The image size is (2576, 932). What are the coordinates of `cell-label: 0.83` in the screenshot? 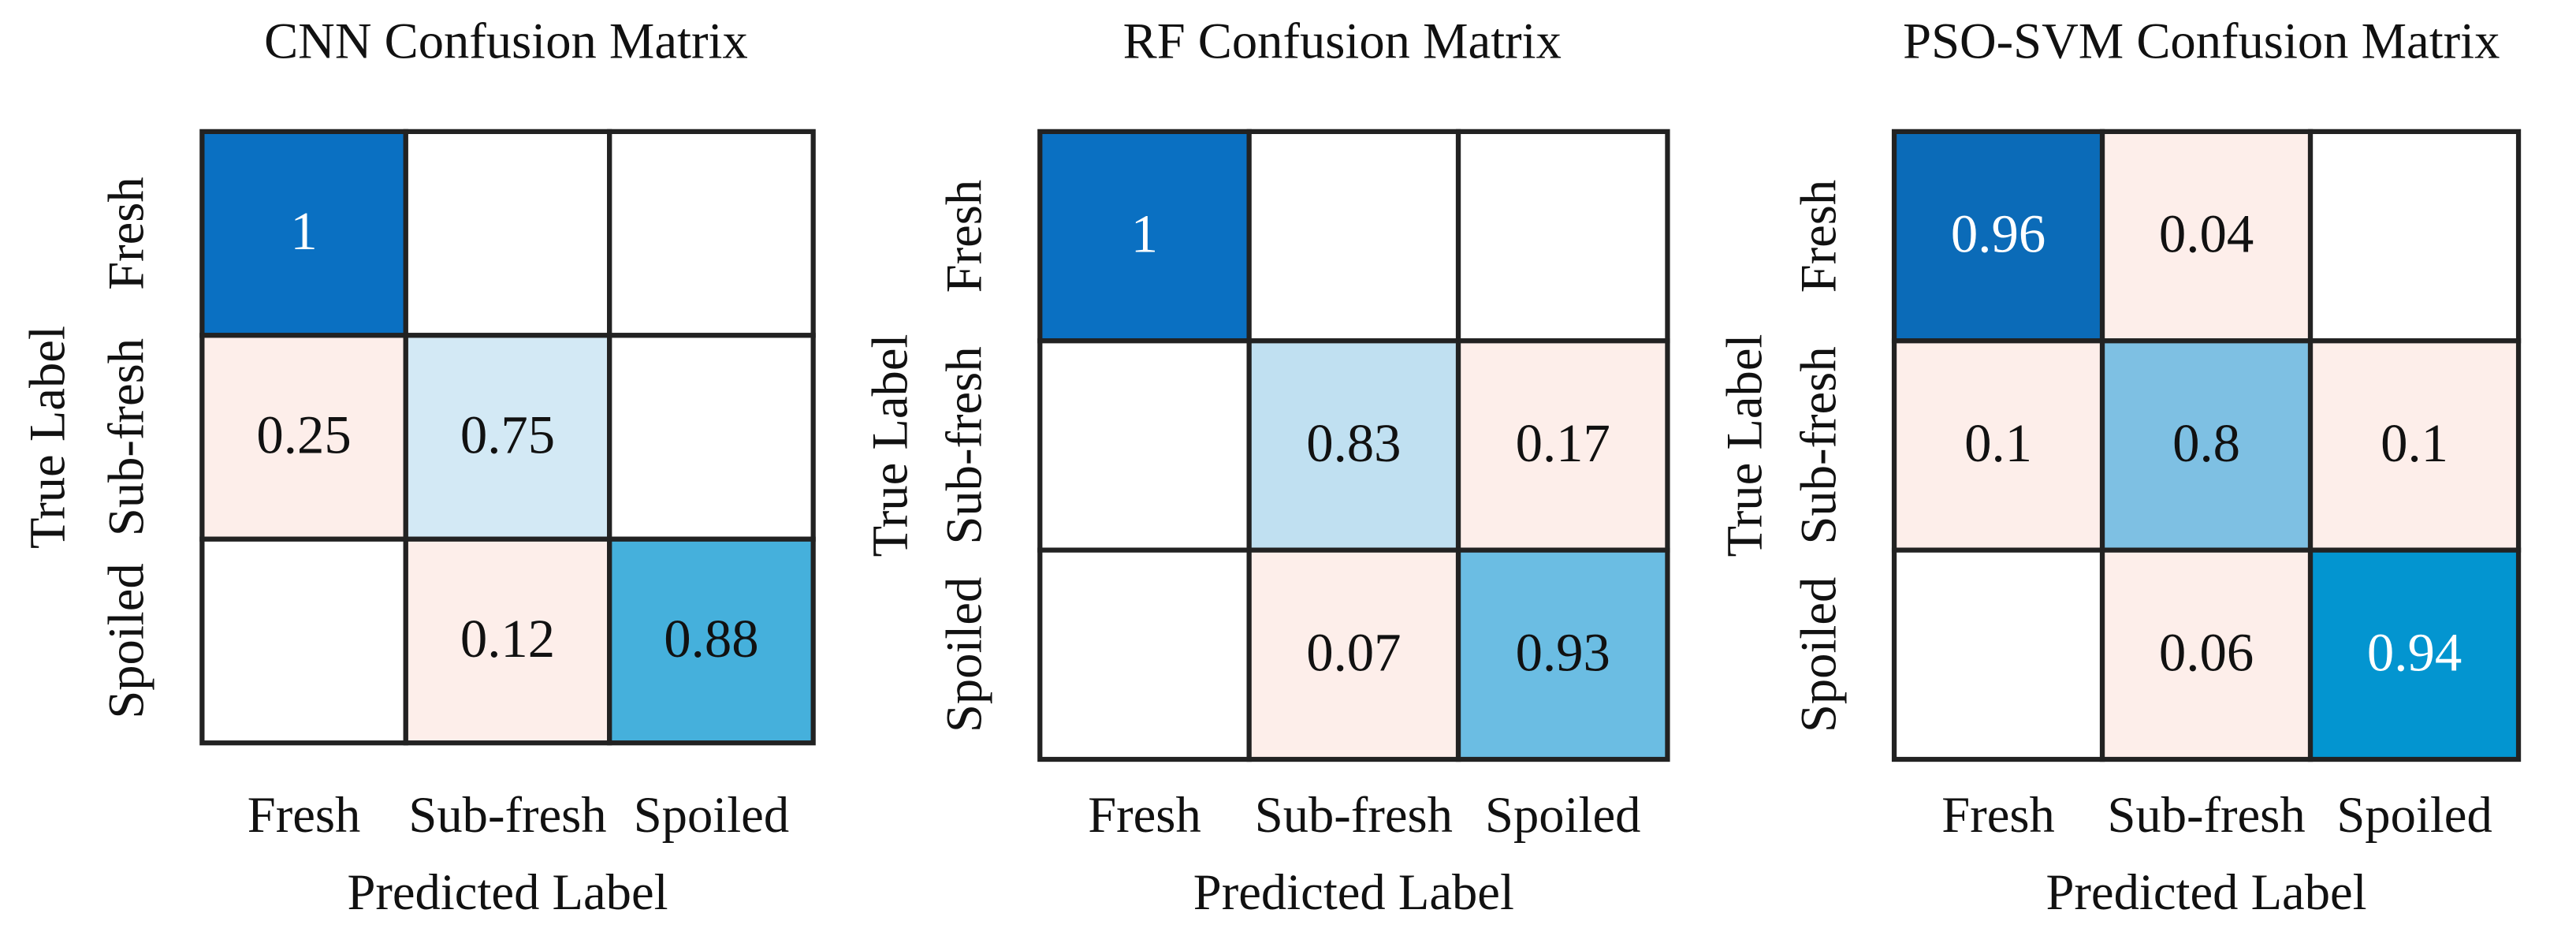 It's located at (1353, 443).